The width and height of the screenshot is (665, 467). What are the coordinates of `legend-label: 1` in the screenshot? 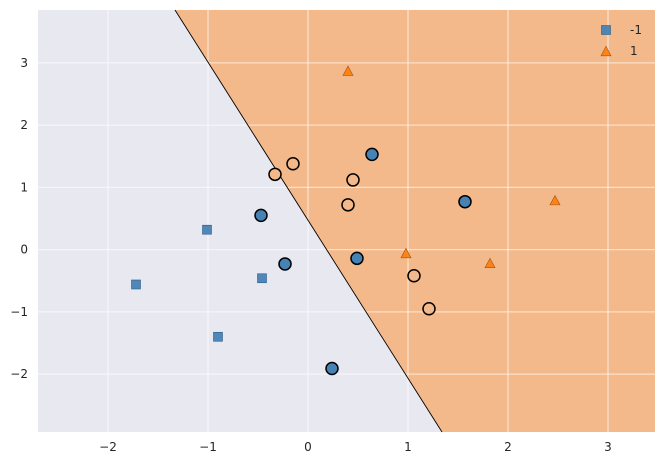 It's located at (634, 51).